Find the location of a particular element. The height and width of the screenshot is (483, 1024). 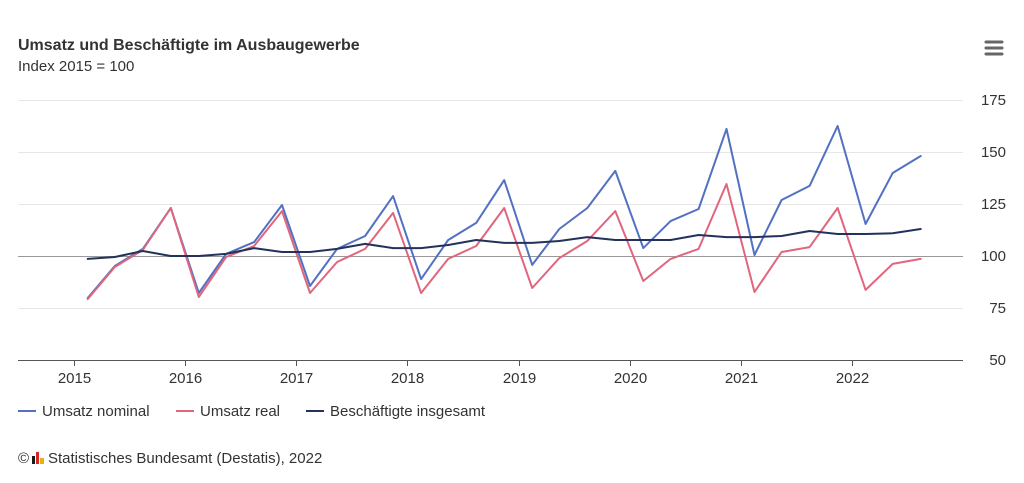

chart-subtitle: Index 2015 = 100 is located at coordinates (76, 66).